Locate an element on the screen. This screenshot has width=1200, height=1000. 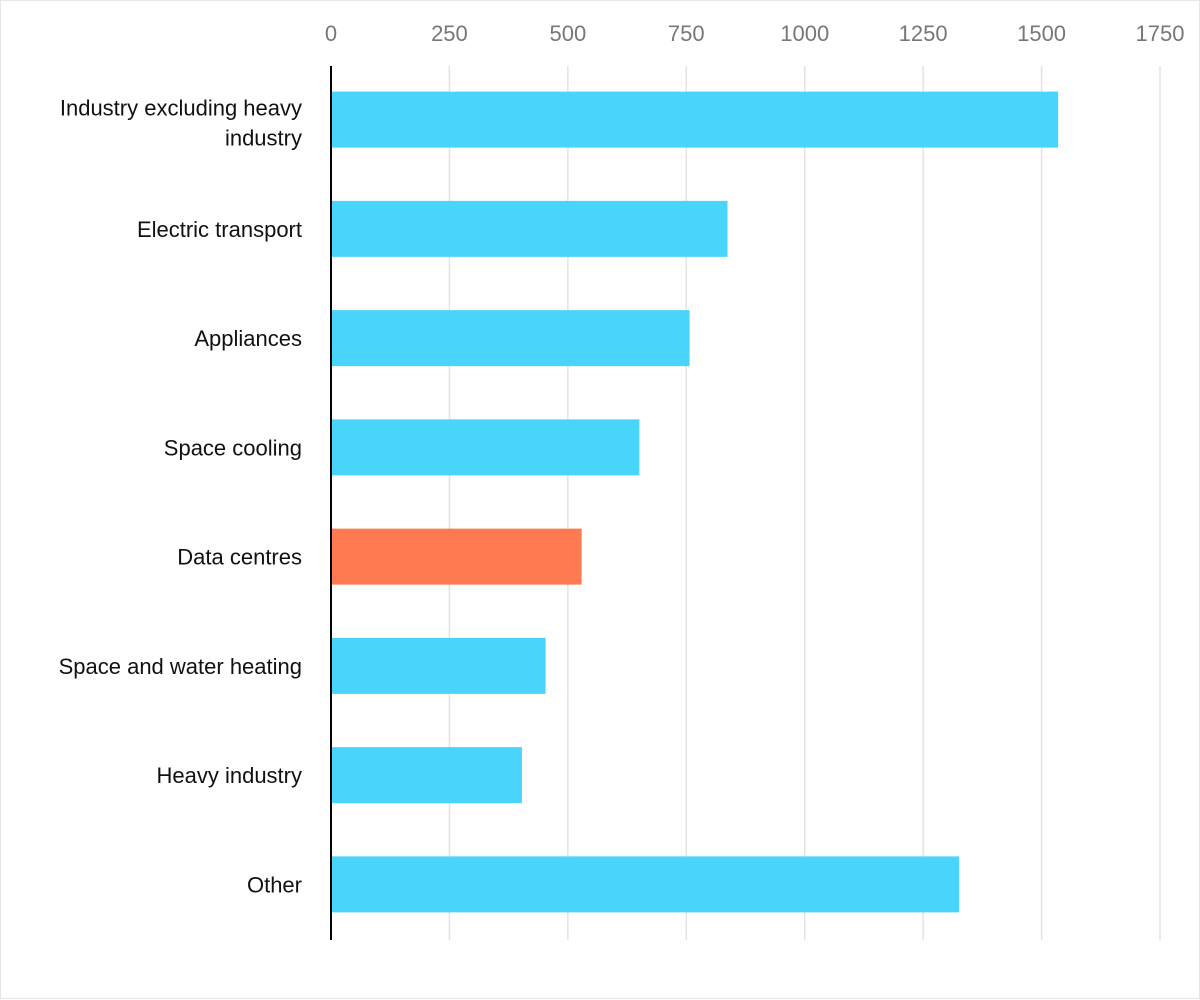
category-label: Other is located at coordinates (274, 884).